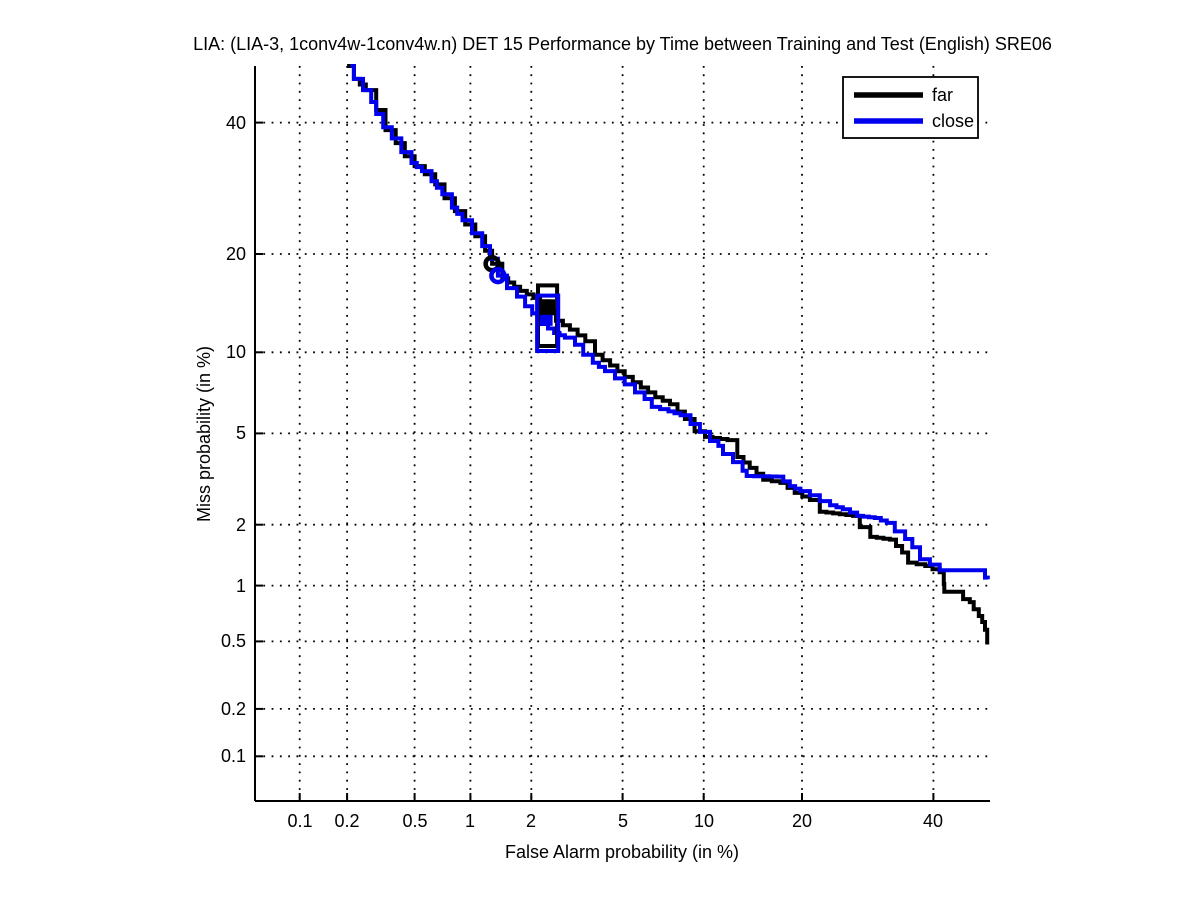 This screenshot has height=900, width=1201. I want to click on x-tick-label: 2, so click(530, 821).